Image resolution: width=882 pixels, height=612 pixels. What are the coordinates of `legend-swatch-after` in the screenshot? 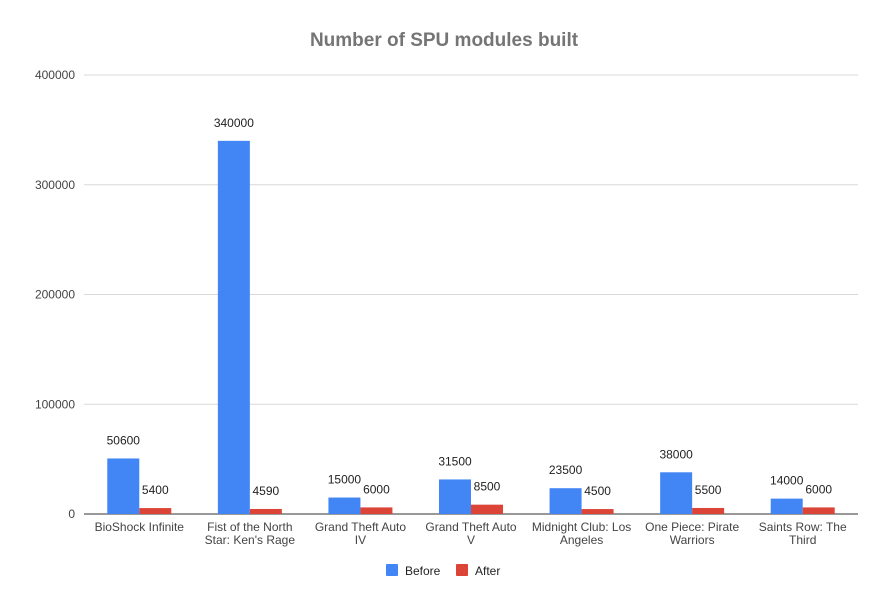 It's located at (462, 570).